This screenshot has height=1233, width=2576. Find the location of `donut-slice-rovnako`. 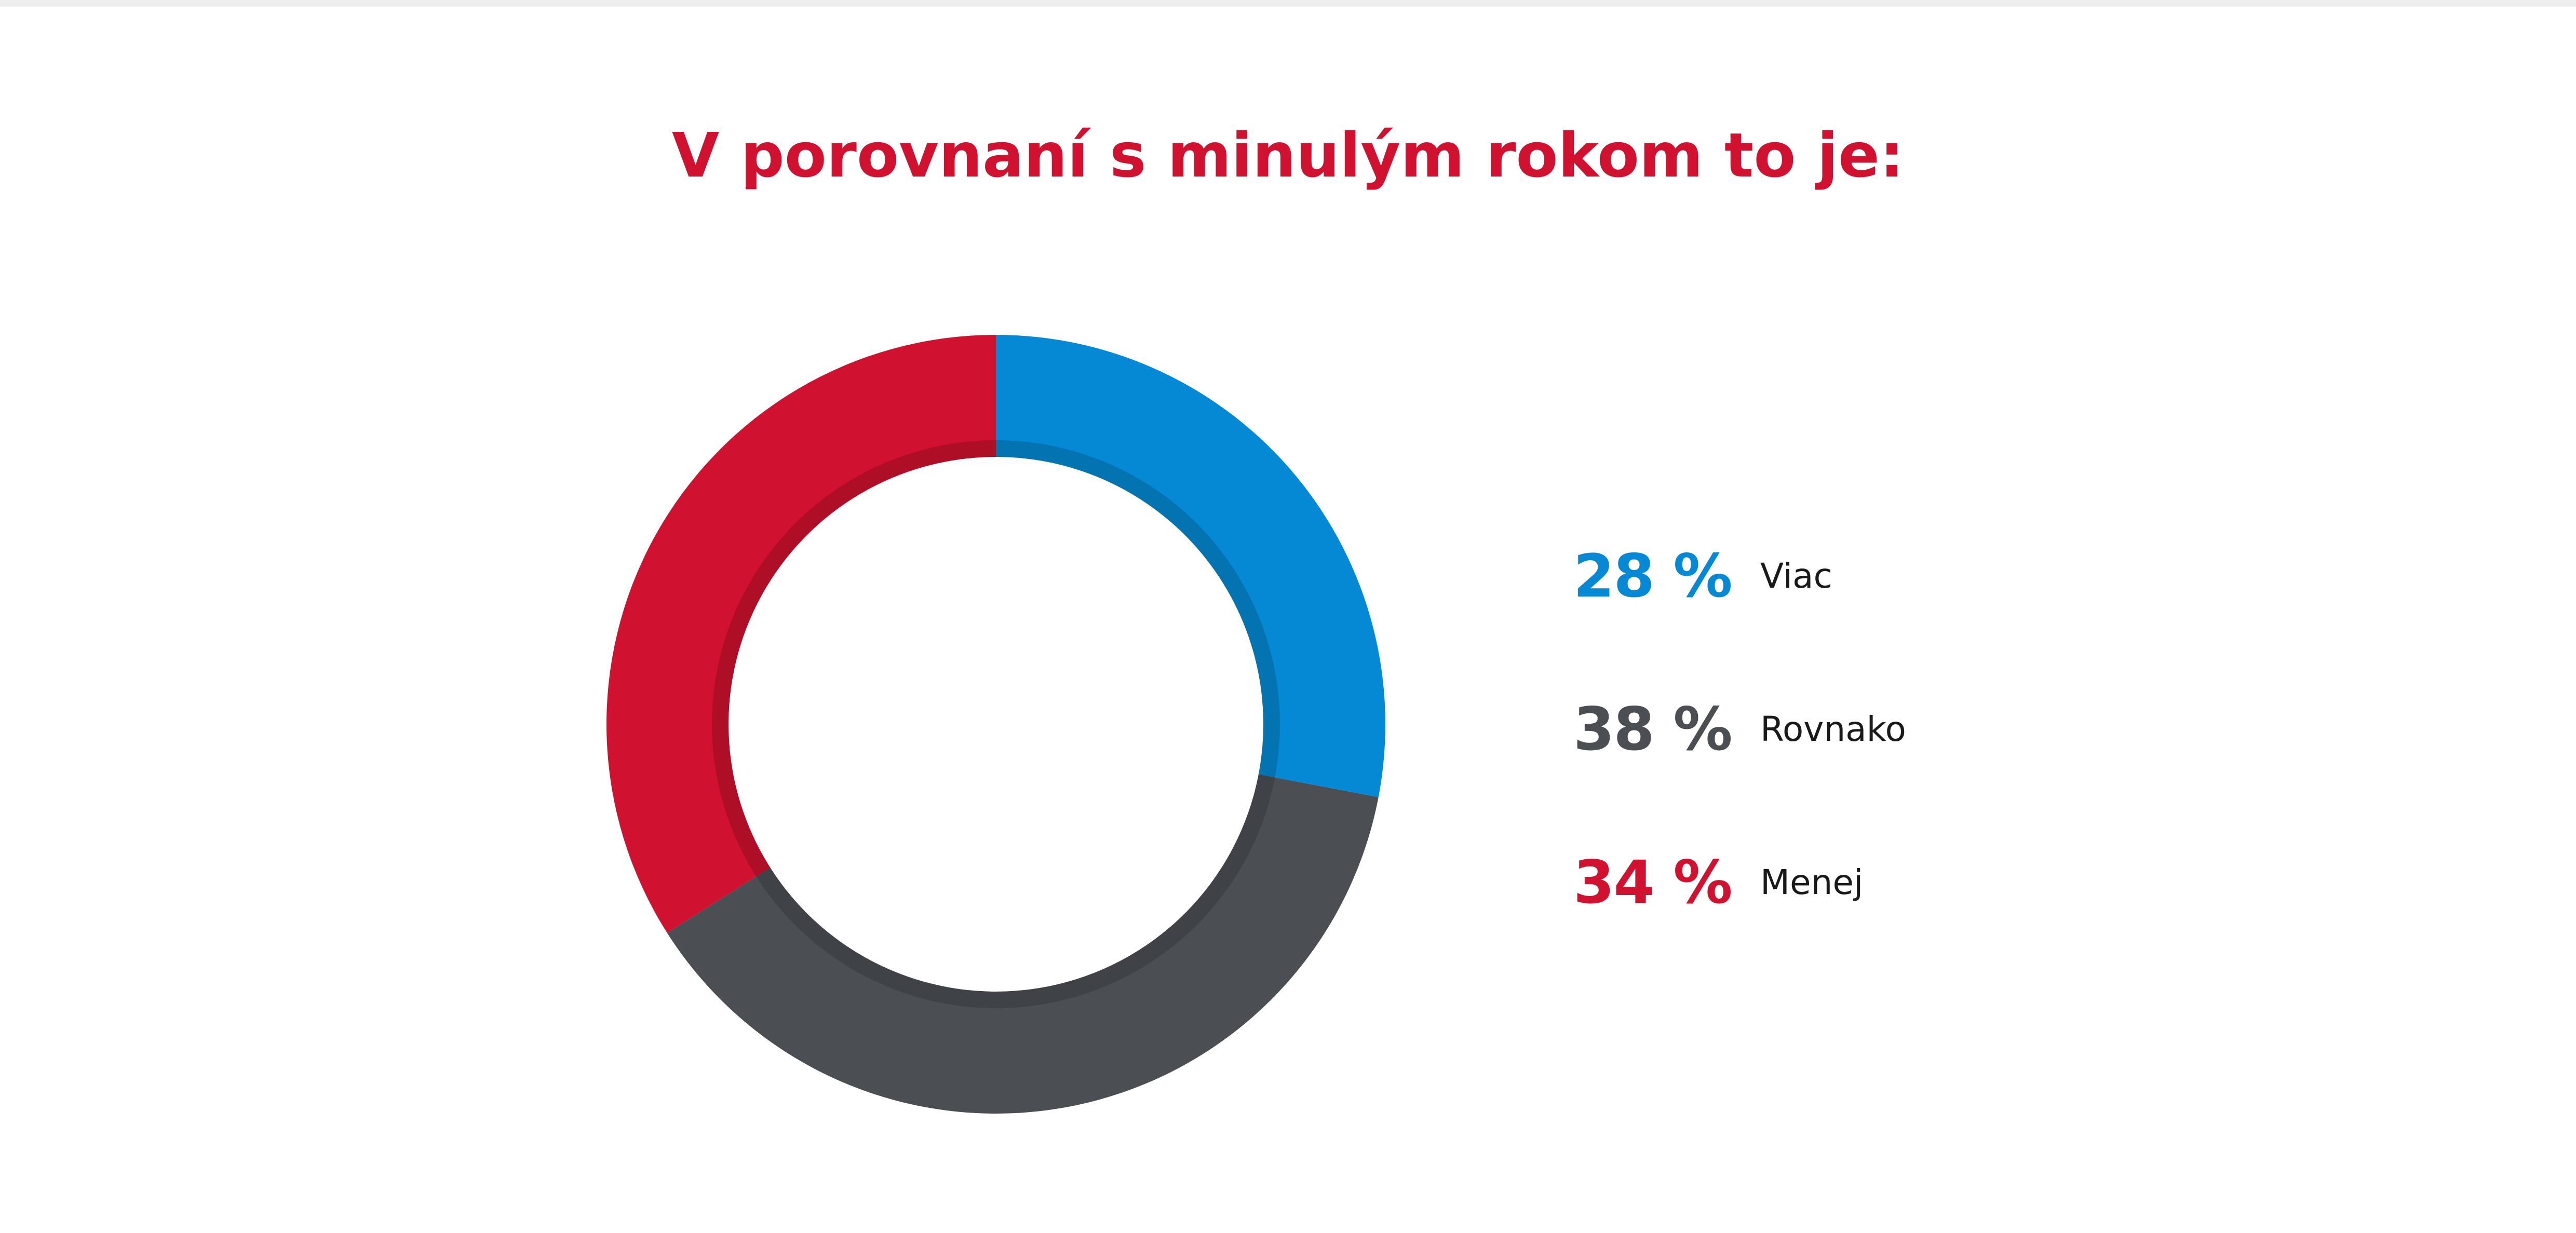

donut-slice-rovnako is located at coordinates (1023, 944).